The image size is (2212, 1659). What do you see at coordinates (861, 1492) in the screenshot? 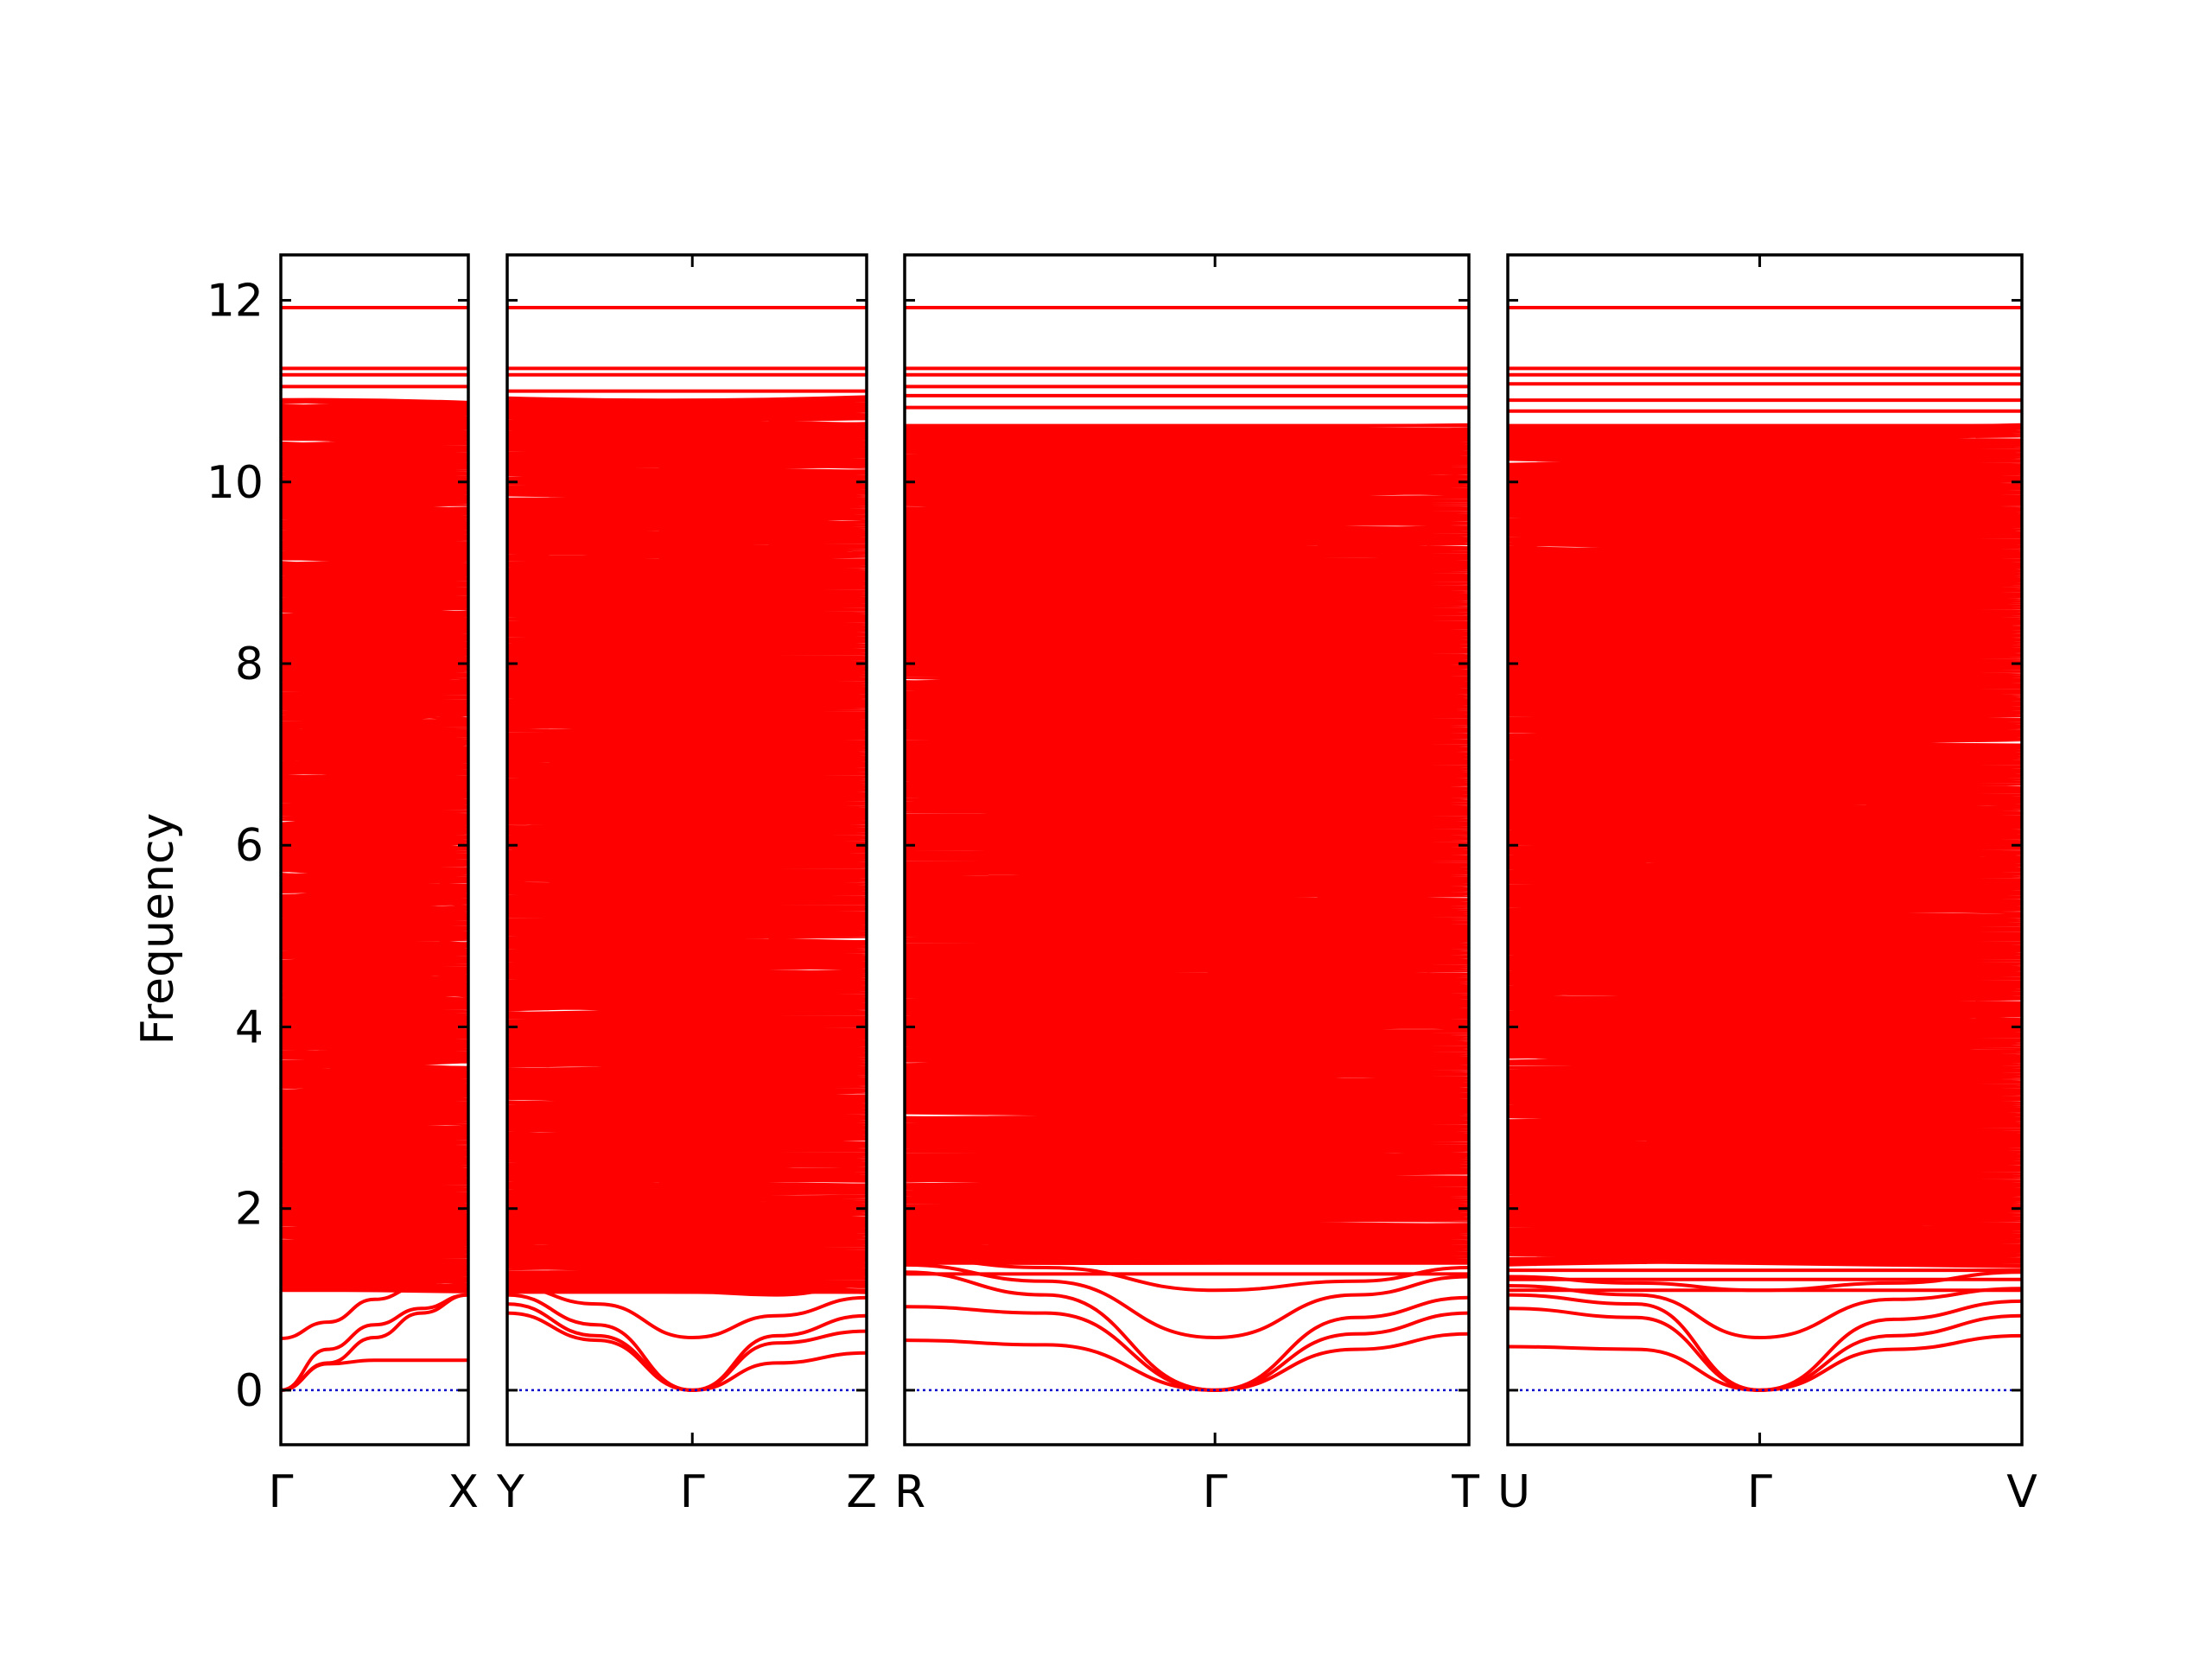
I see `x-tick-label-Z: Z` at bounding box center [861, 1492].